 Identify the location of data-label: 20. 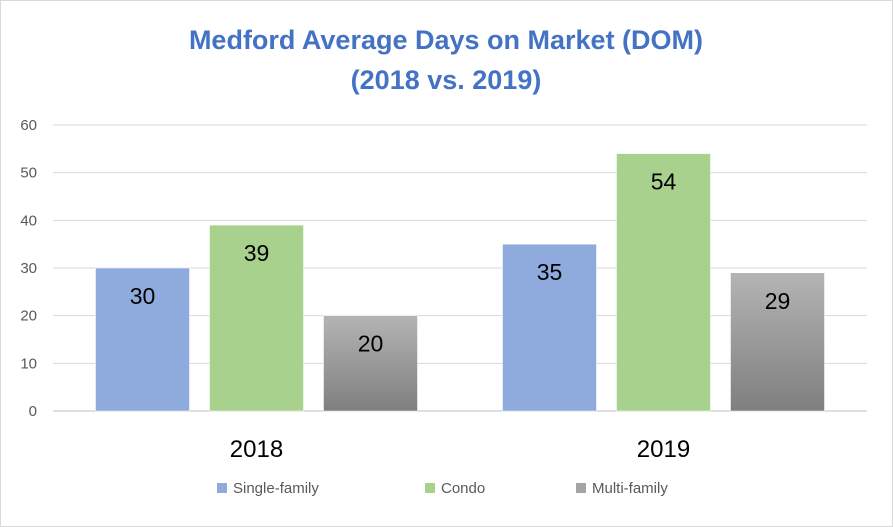
(371, 344).